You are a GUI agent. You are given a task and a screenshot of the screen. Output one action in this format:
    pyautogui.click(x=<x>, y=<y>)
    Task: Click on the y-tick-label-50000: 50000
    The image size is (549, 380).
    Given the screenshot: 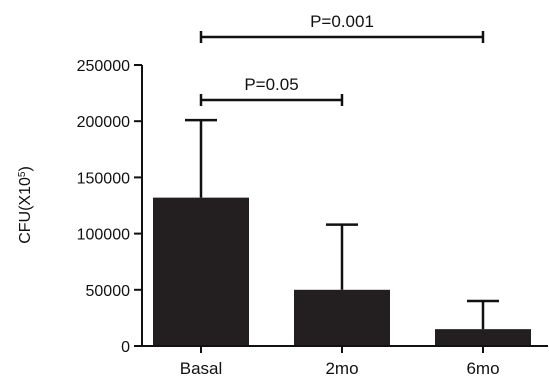 What is the action you would take?
    pyautogui.click(x=108, y=291)
    